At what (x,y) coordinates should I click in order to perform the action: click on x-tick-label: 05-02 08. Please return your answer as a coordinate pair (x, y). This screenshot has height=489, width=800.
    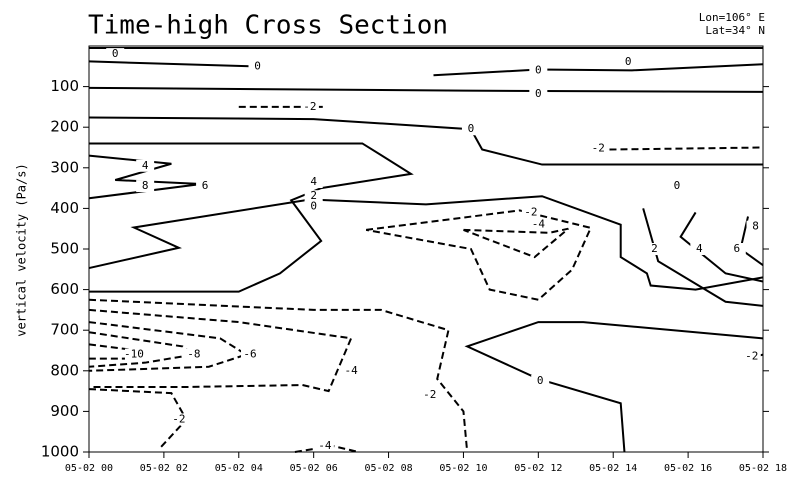
    Looking at the image, I should click on (388, 468).